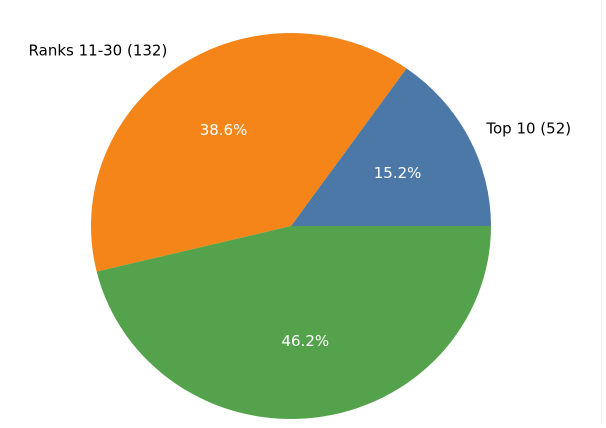 This screenshot has height=428, width=606. I want to click on pie-percent-label-2: 46.2%, so click(305, 341).